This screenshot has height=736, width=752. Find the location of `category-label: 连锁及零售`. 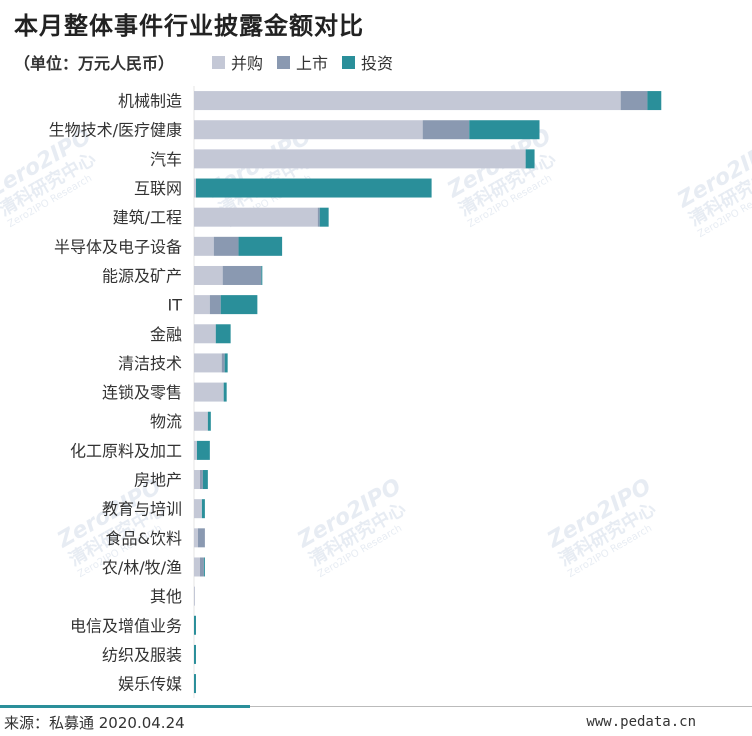

category-label: 连锁及零售 is located at coordinates (142, 392).